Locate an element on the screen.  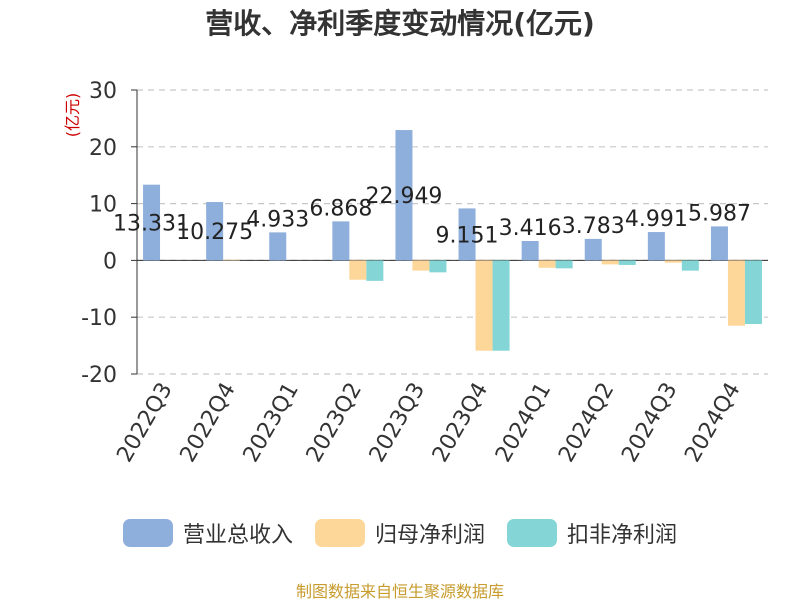
x-tick-label: 2024Q1 is located at coordinates (523, 423).